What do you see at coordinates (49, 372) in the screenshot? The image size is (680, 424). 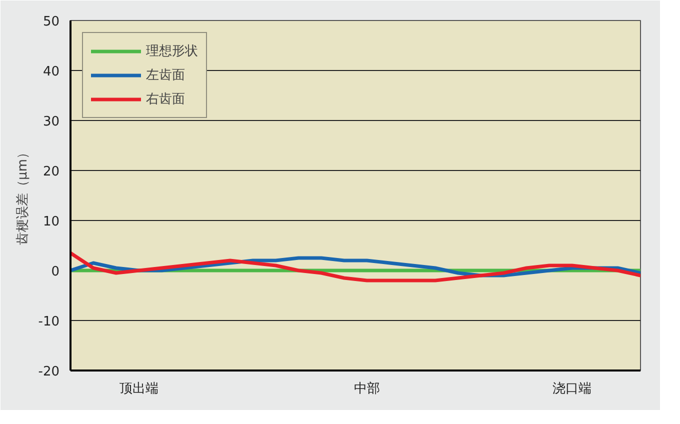 I see `y-tick-label: -20` at bounding box center [49, 372].